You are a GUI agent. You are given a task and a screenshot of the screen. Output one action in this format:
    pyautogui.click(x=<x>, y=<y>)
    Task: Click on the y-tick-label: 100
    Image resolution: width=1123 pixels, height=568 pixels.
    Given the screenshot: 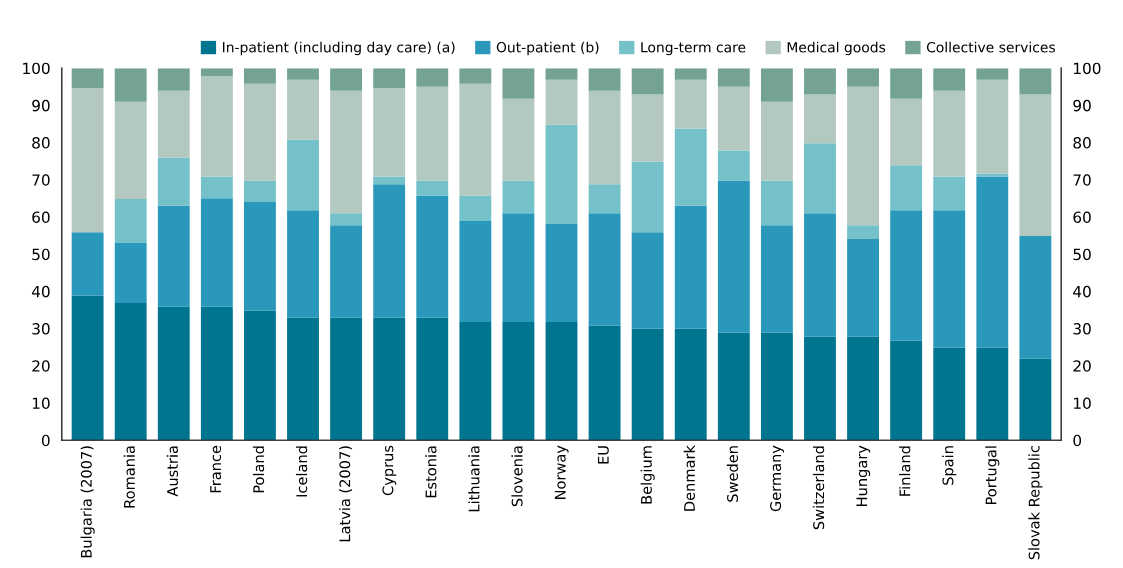 What is the action you would take?
    pyautogui.click(x=36, y=68)
    